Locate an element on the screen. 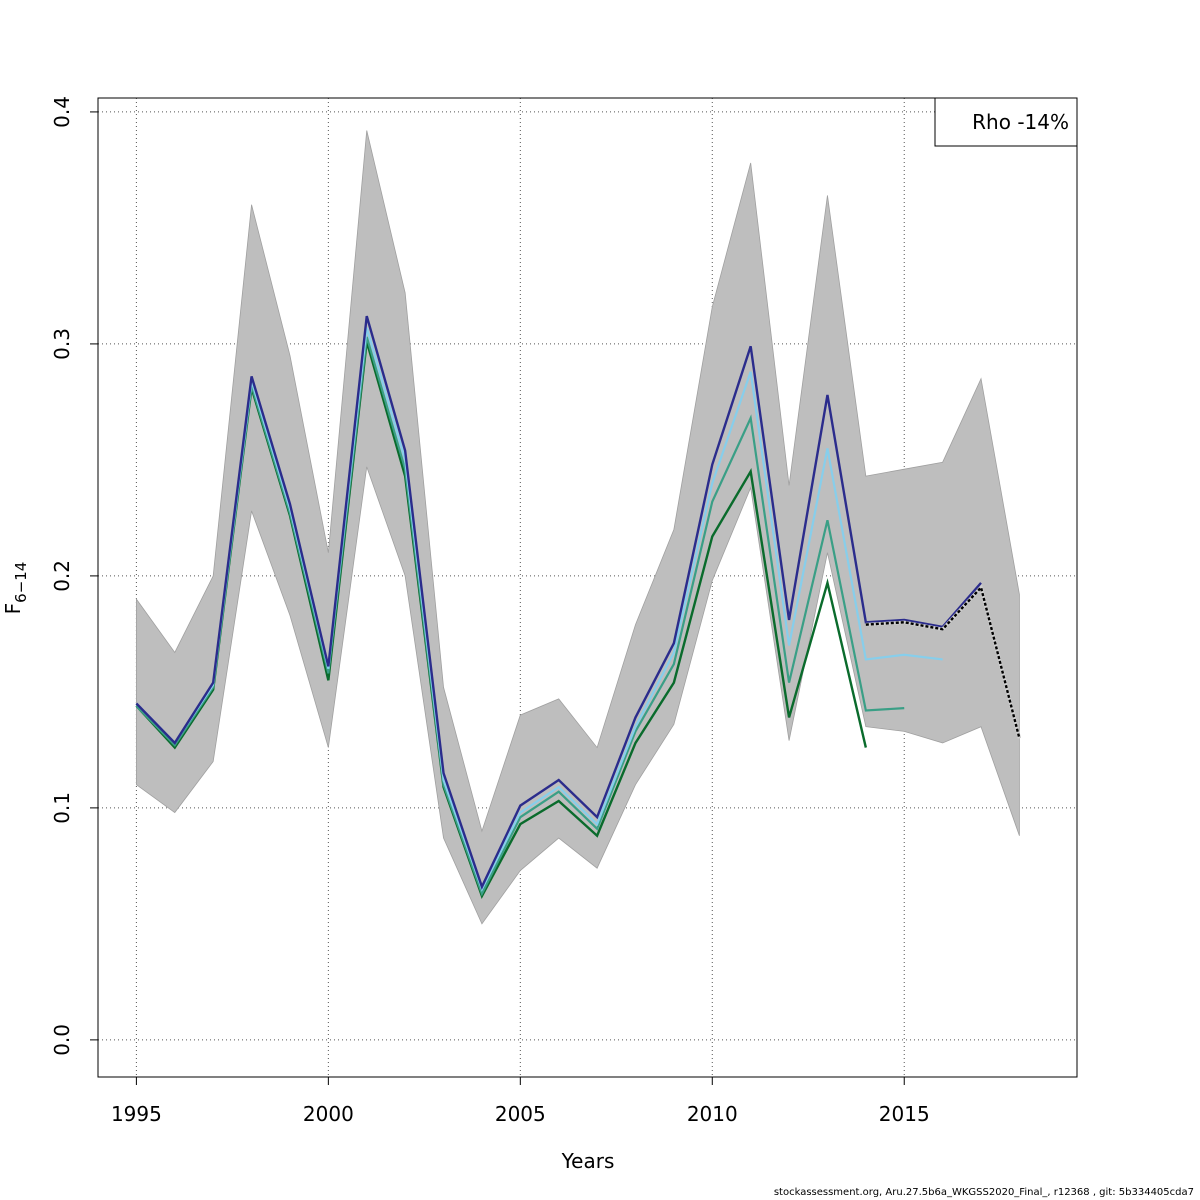 The height and width of the screenshot is (1200, 1200). y-axis-title-sub: 6−14 is located at coordinates (21, 582).